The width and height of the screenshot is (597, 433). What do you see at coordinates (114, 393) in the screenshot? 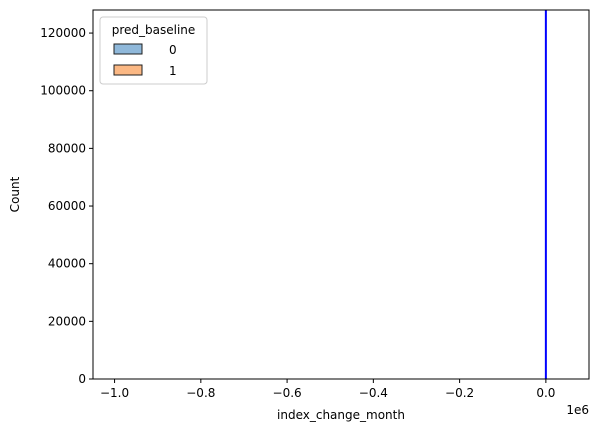
I see `x-tick-label: −1.0` at bounding box center [114, 393].